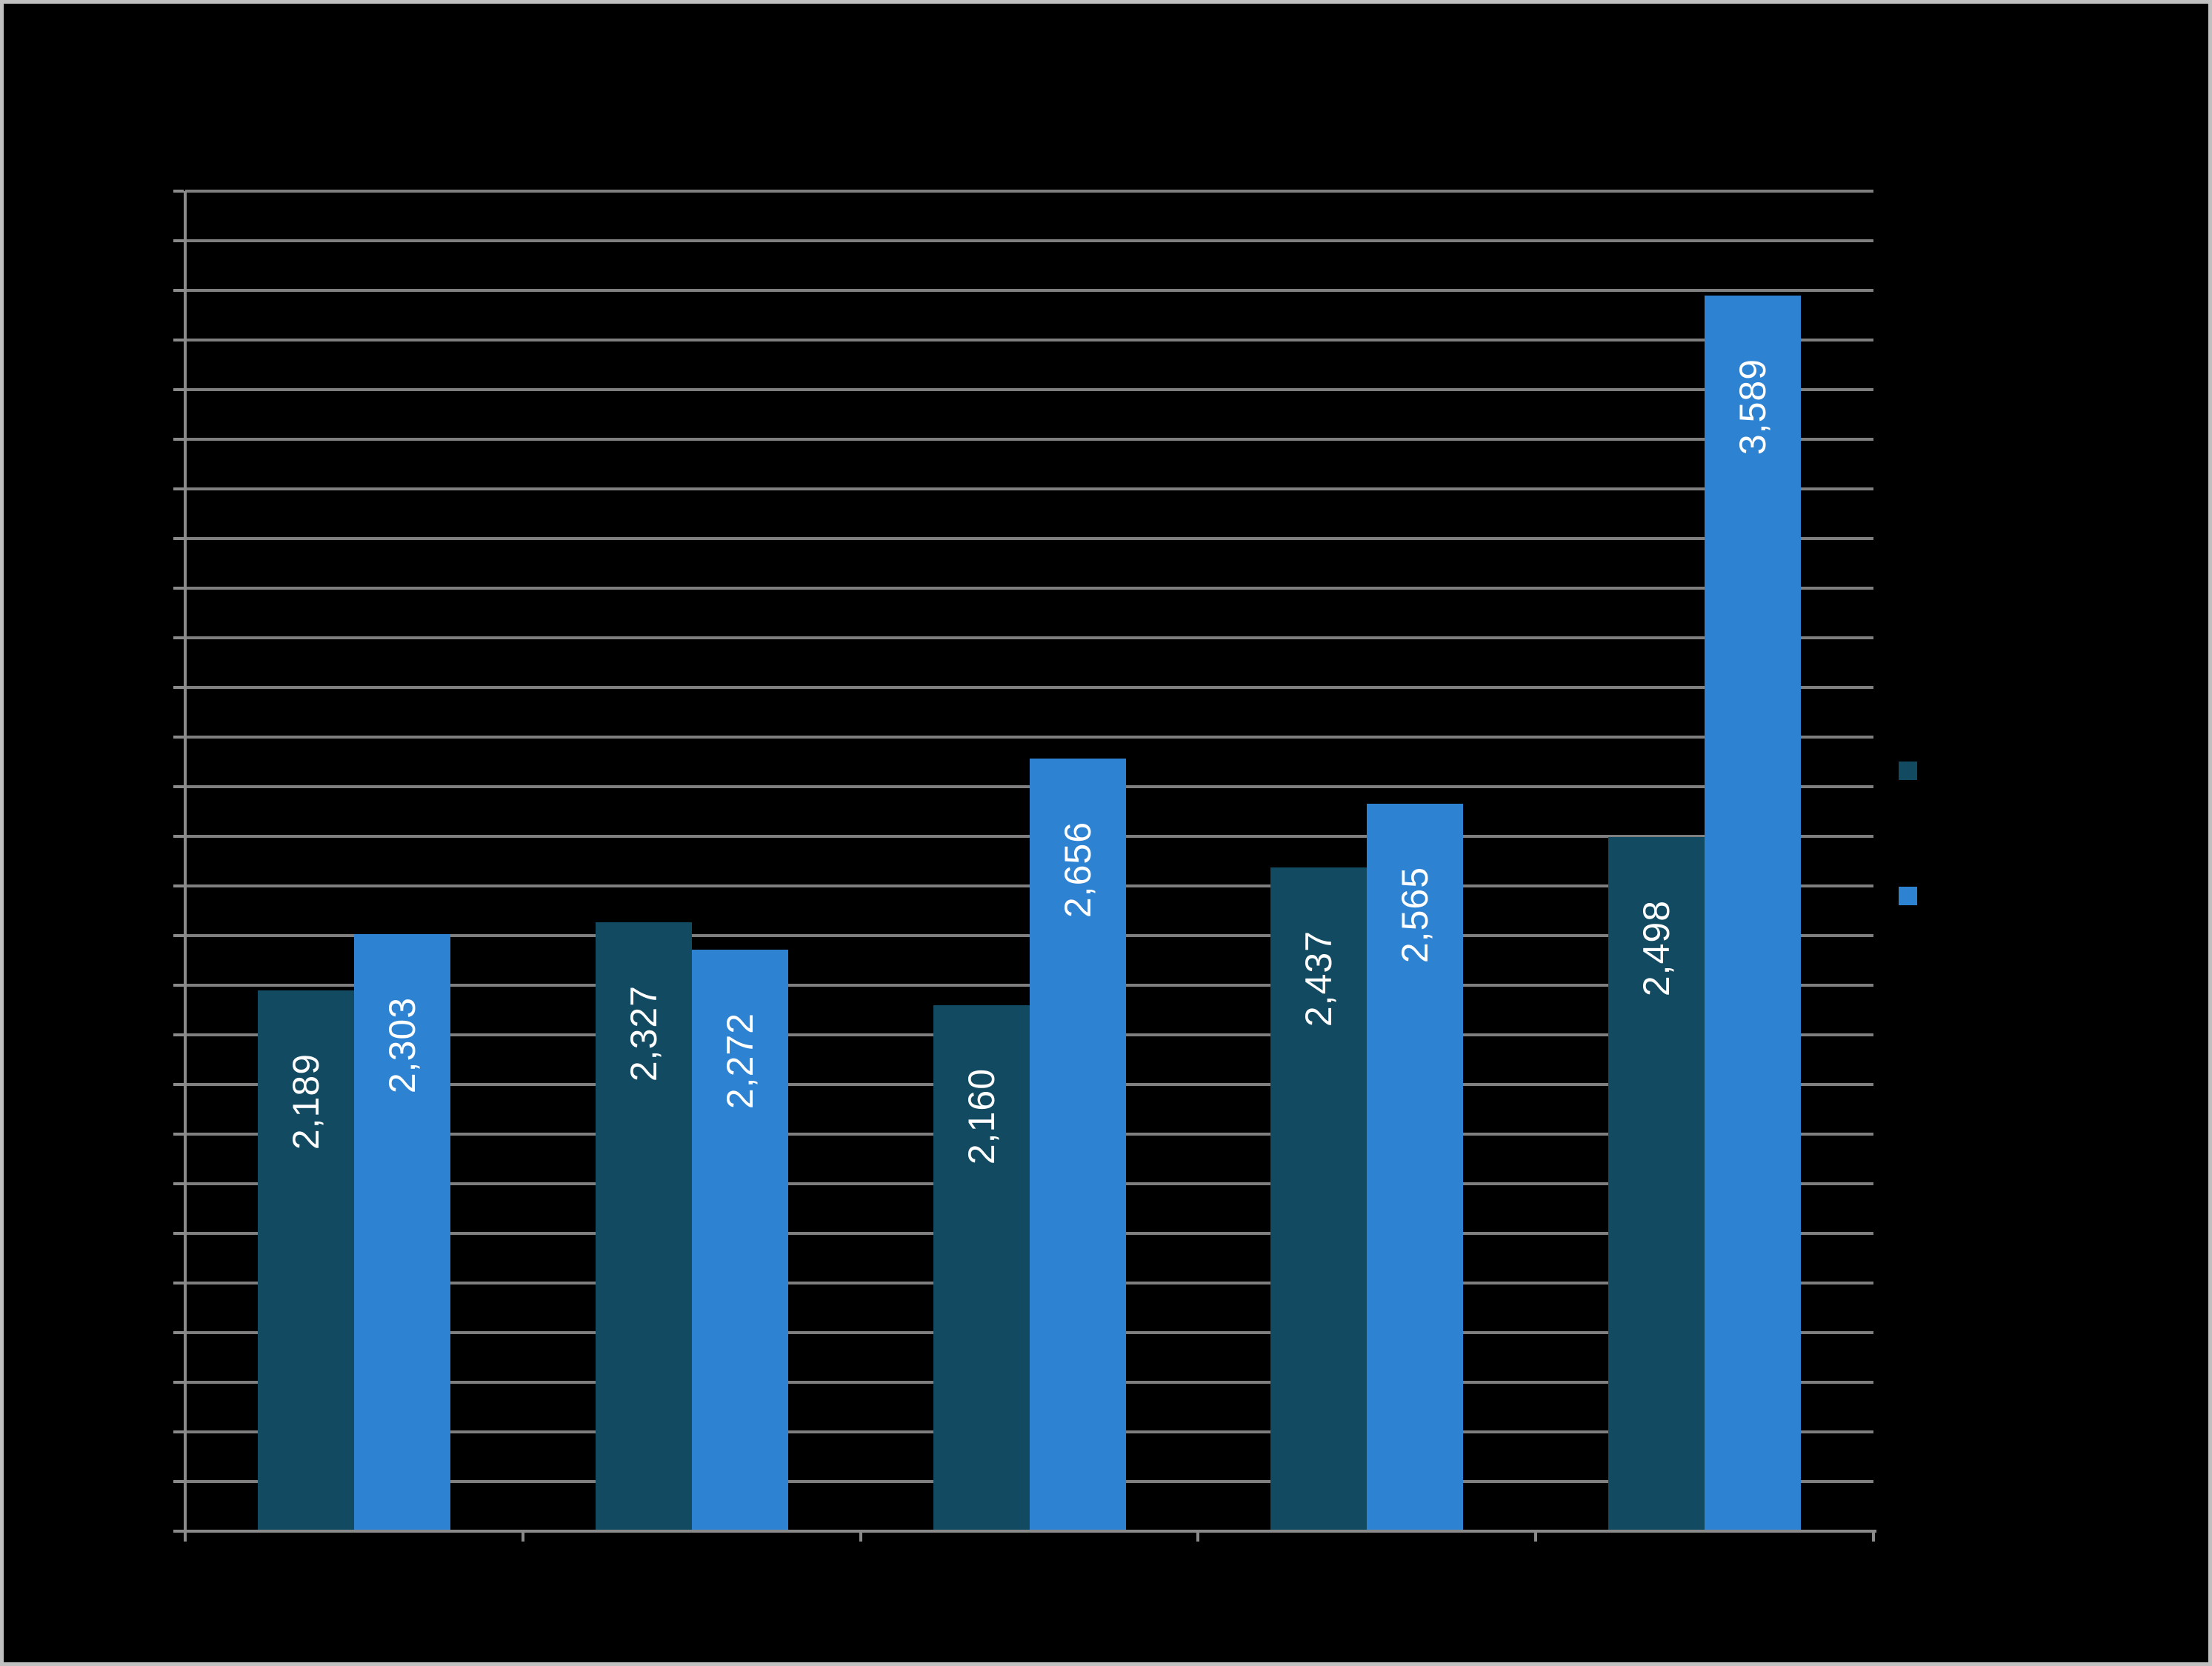 Image resolution: width=2212 pixels, height=1666 pixels. I want to click on y-axis-line, so click(185, 866).